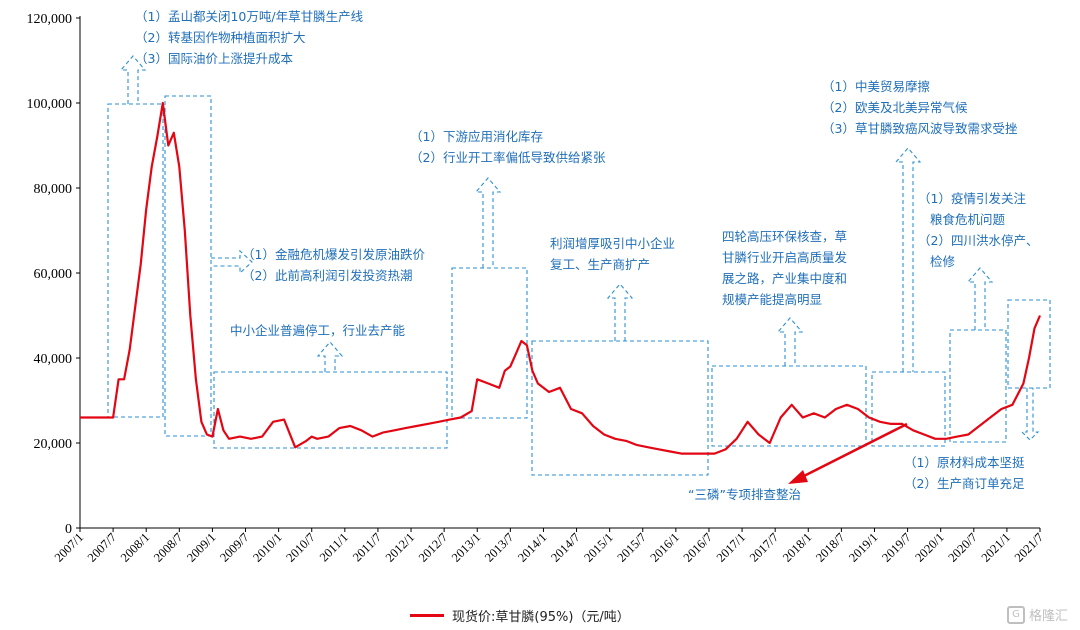 The width and height of the screenshot is (1080, 630). Describe the element at coordinates (188, 266) in the screenshot. I see `box-2008-fall` at that location.